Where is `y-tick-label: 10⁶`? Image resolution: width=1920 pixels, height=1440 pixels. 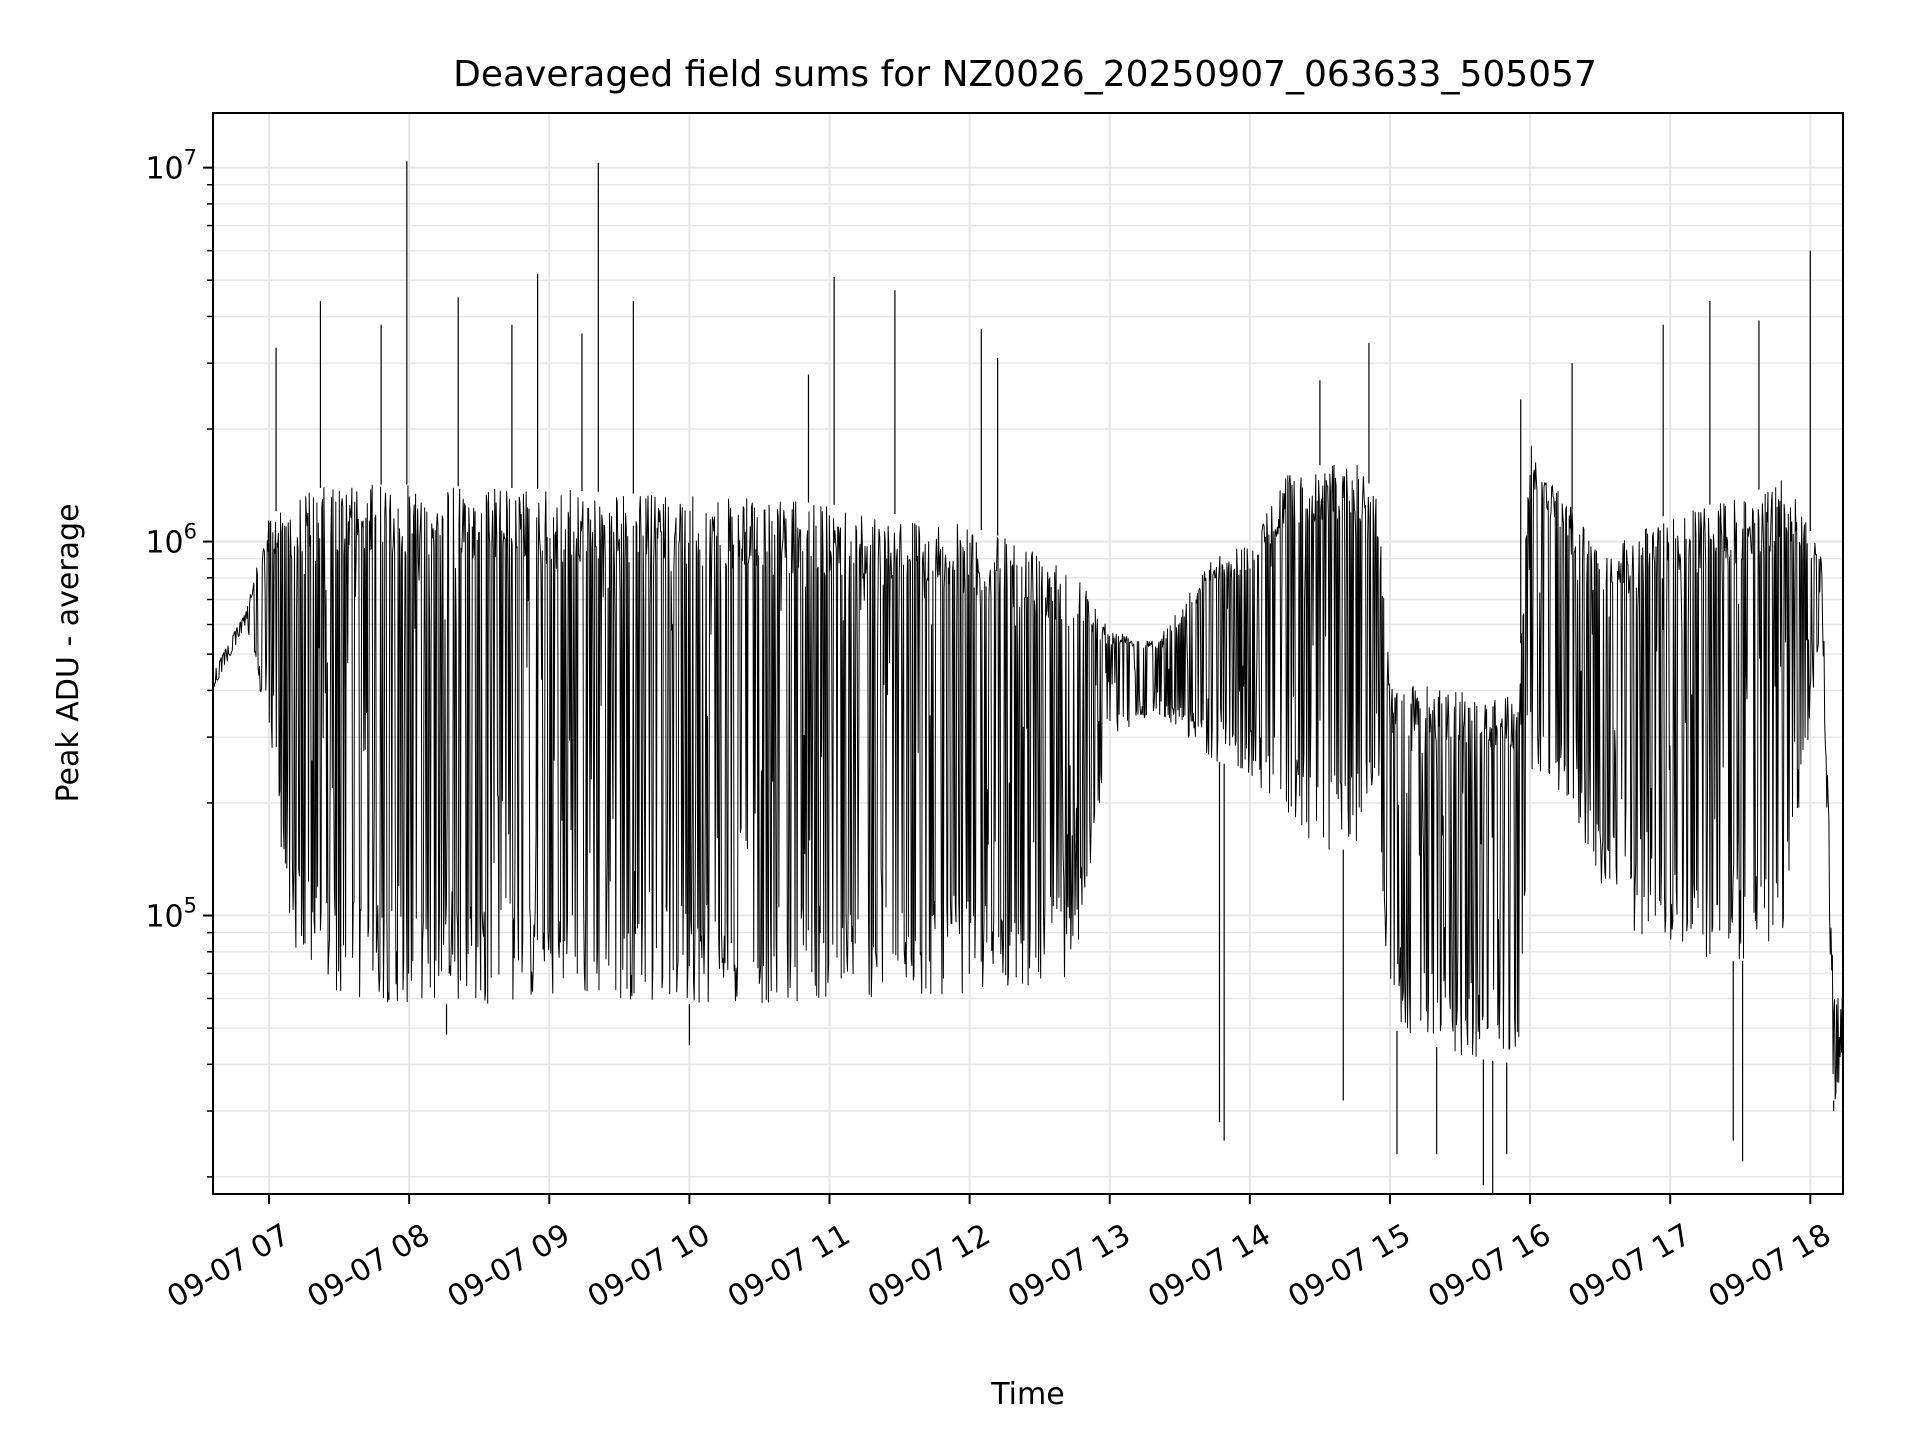
y-tick-label: 10⁶ is located at coordinates (171, 540).